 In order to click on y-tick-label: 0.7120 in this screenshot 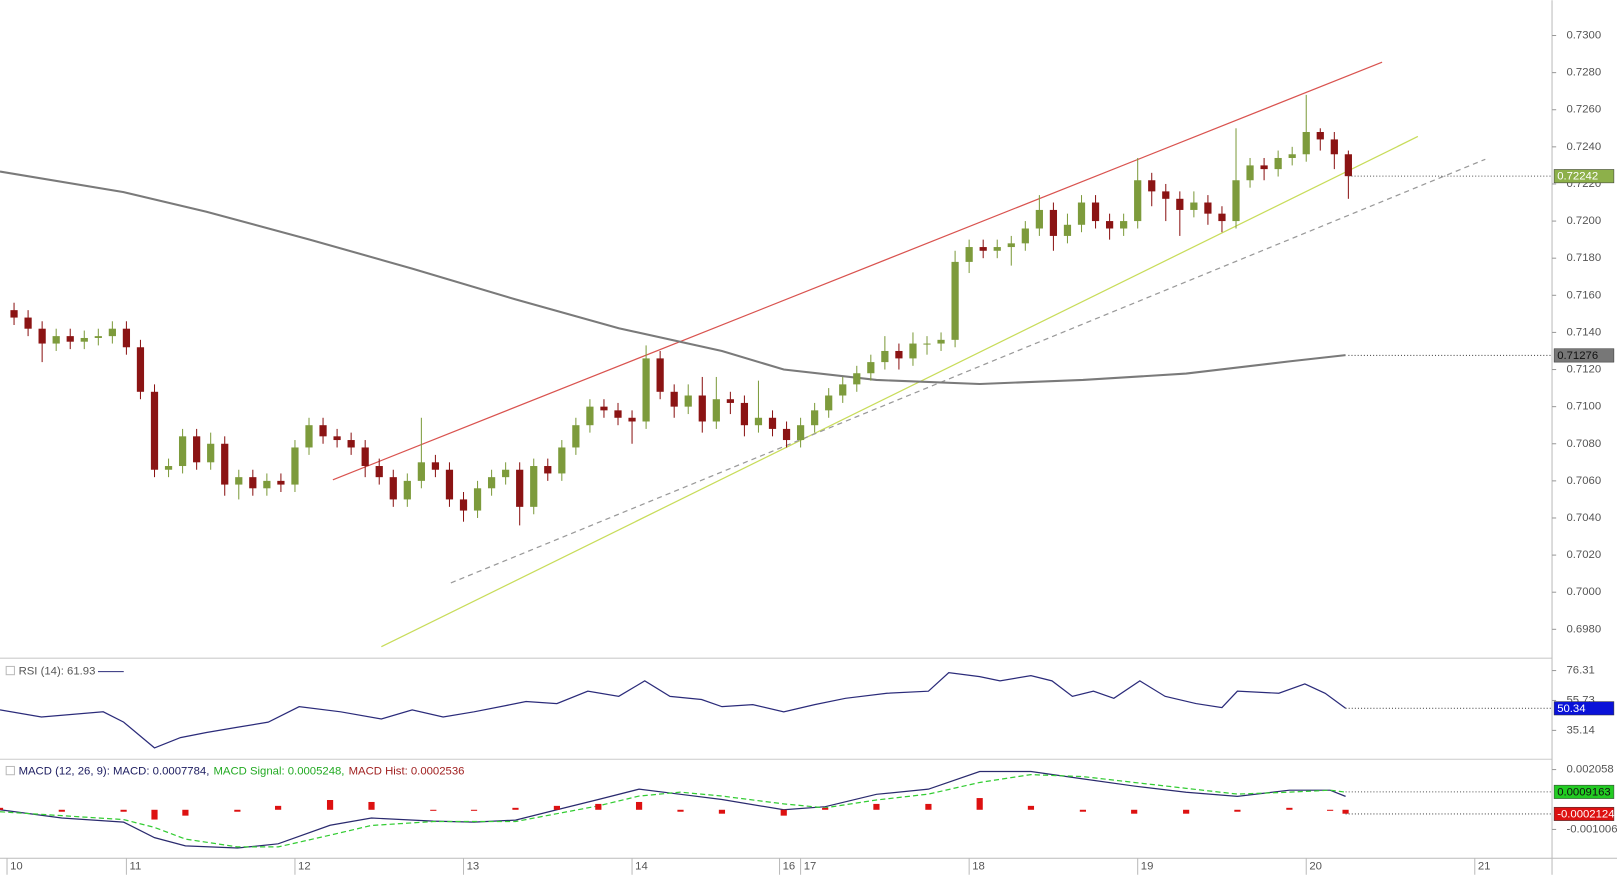, I will do `click(1583, 370)`.